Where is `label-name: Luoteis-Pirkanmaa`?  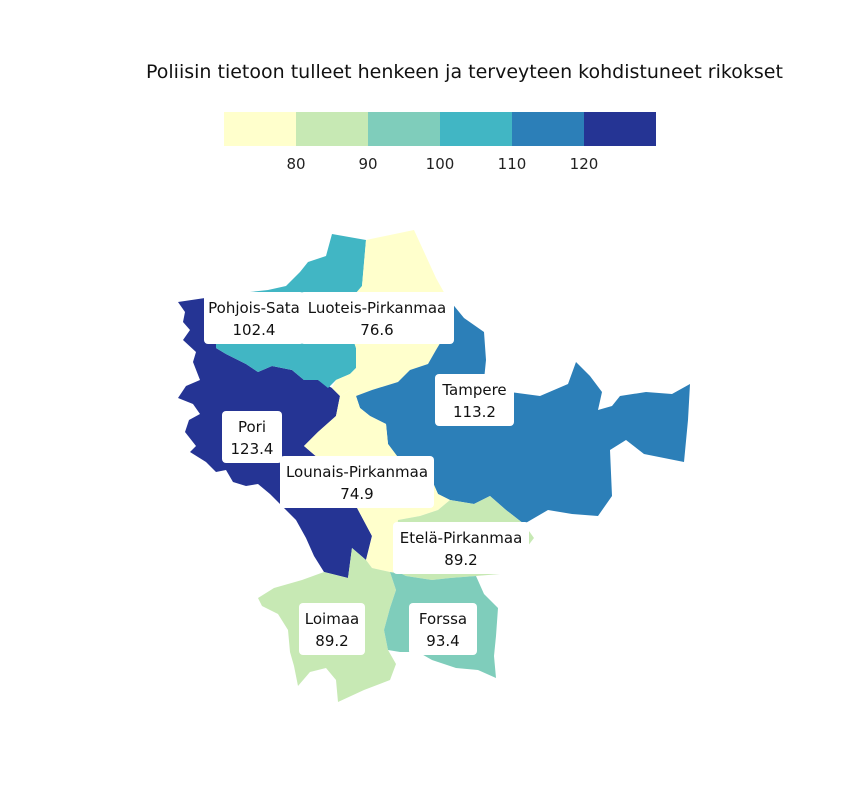
label-name: Luoteis-Pirkanmaa is located at coordinates (377, 308).